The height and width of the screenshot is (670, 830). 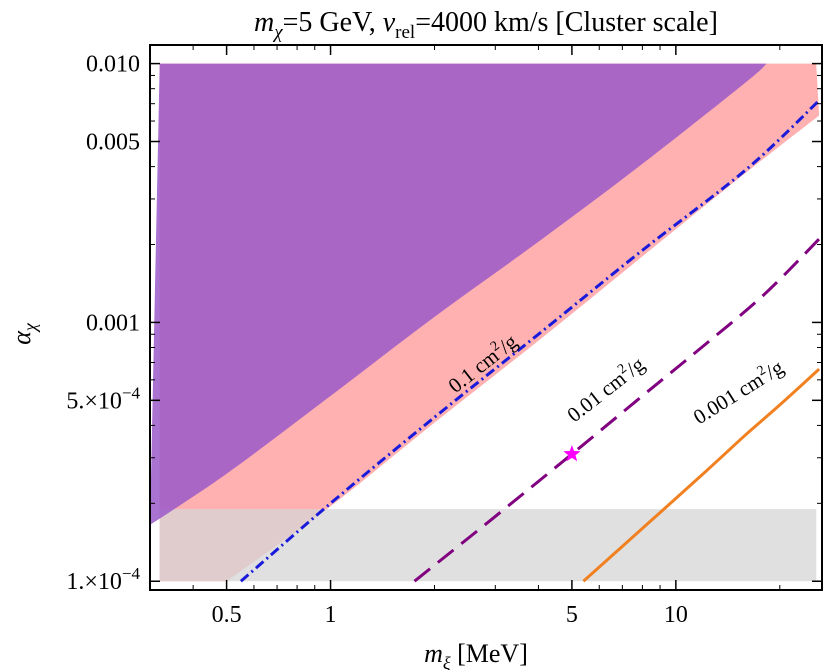 I want to click on title-vel-subscript: rel, so click(x=405, y=32).